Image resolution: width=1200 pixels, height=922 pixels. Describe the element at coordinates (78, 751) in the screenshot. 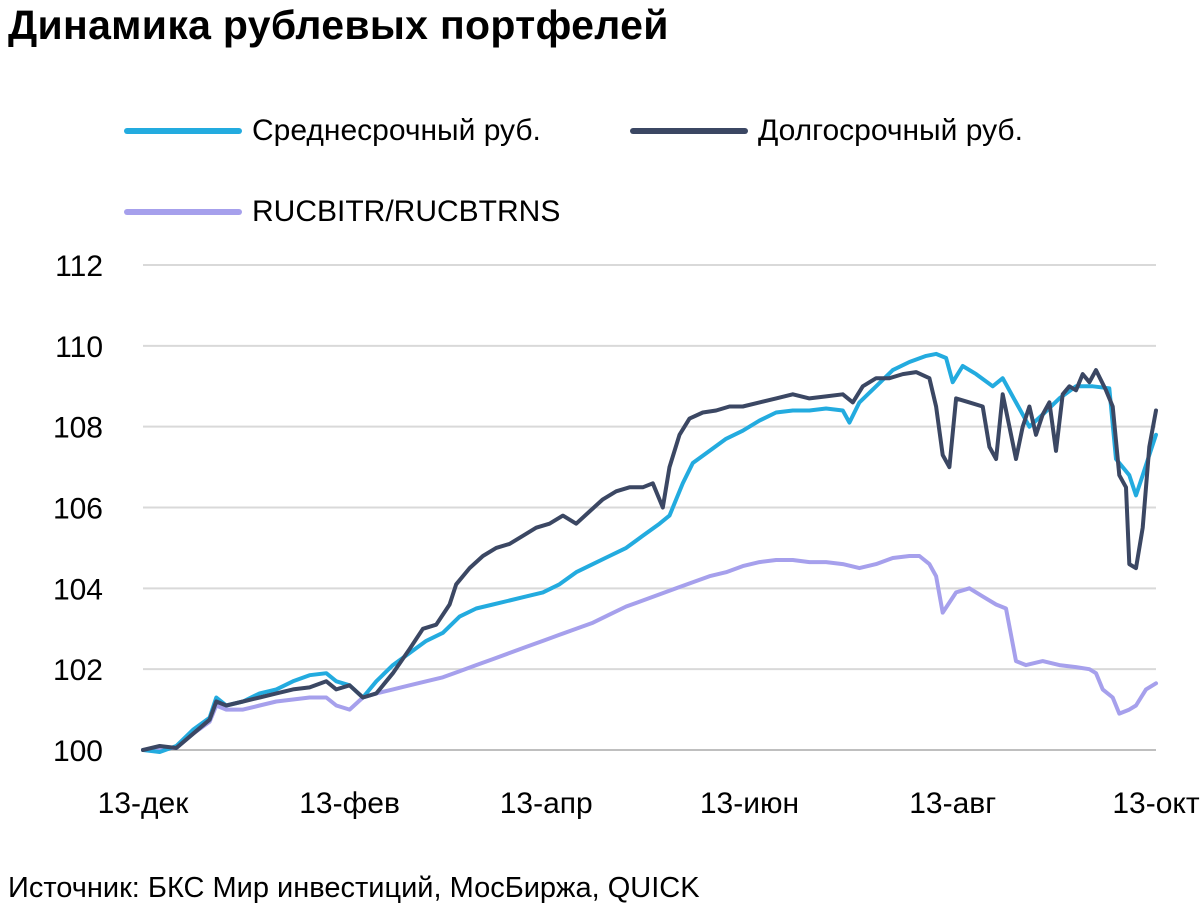

I see `y-tick-label: 100` at that location.